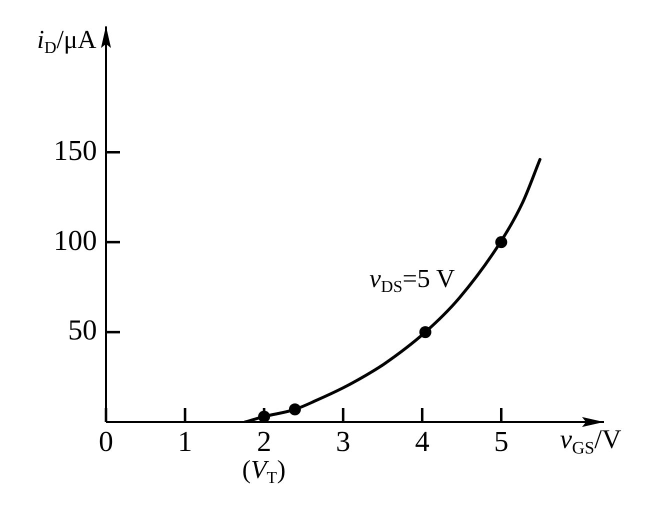 The image size is (664, 516). Describe the element at coordinates (412, 280) in the screenshot. I see `series-label: v$_{DS}$=5 V` at that location.